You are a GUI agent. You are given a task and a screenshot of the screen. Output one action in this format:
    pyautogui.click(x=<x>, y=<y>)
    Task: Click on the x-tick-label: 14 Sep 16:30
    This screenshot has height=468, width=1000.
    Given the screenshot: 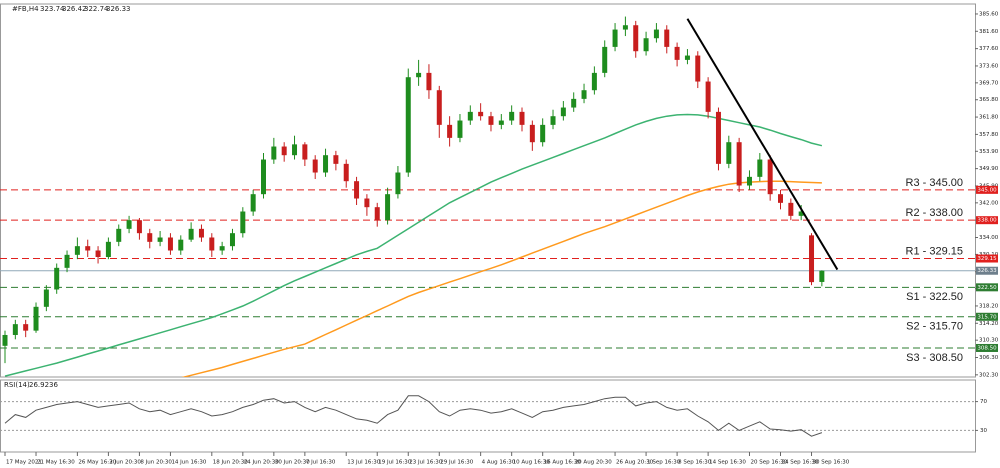 What is the action you would take?
    pyautogui.click(x=727, y=463)
    